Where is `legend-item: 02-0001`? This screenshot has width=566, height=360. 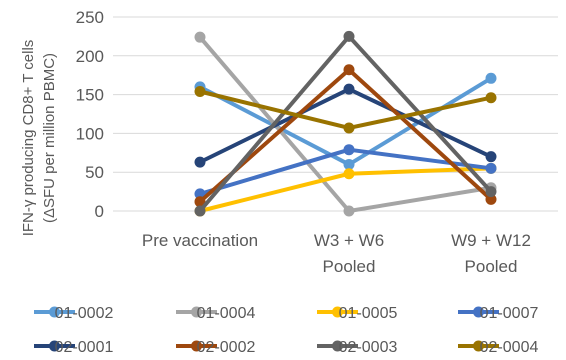
legend-item: 02-0001 is located at coordinates (73, 347).